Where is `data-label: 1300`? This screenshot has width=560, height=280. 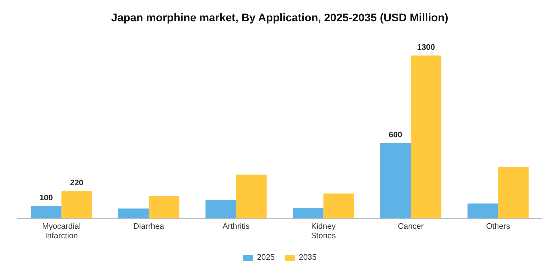 data-label: 1300 is located at coordinates (426, 47).